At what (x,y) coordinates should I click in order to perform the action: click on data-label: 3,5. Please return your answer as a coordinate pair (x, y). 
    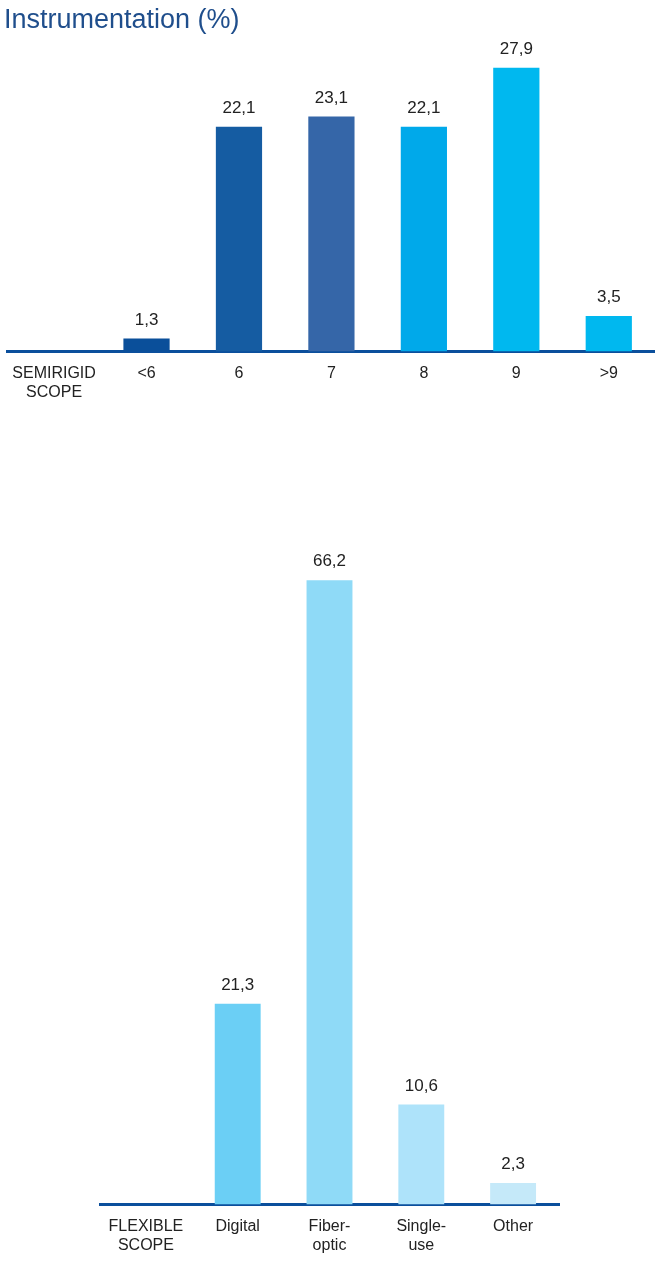
    Looking at the image, I should click on (608, 297).